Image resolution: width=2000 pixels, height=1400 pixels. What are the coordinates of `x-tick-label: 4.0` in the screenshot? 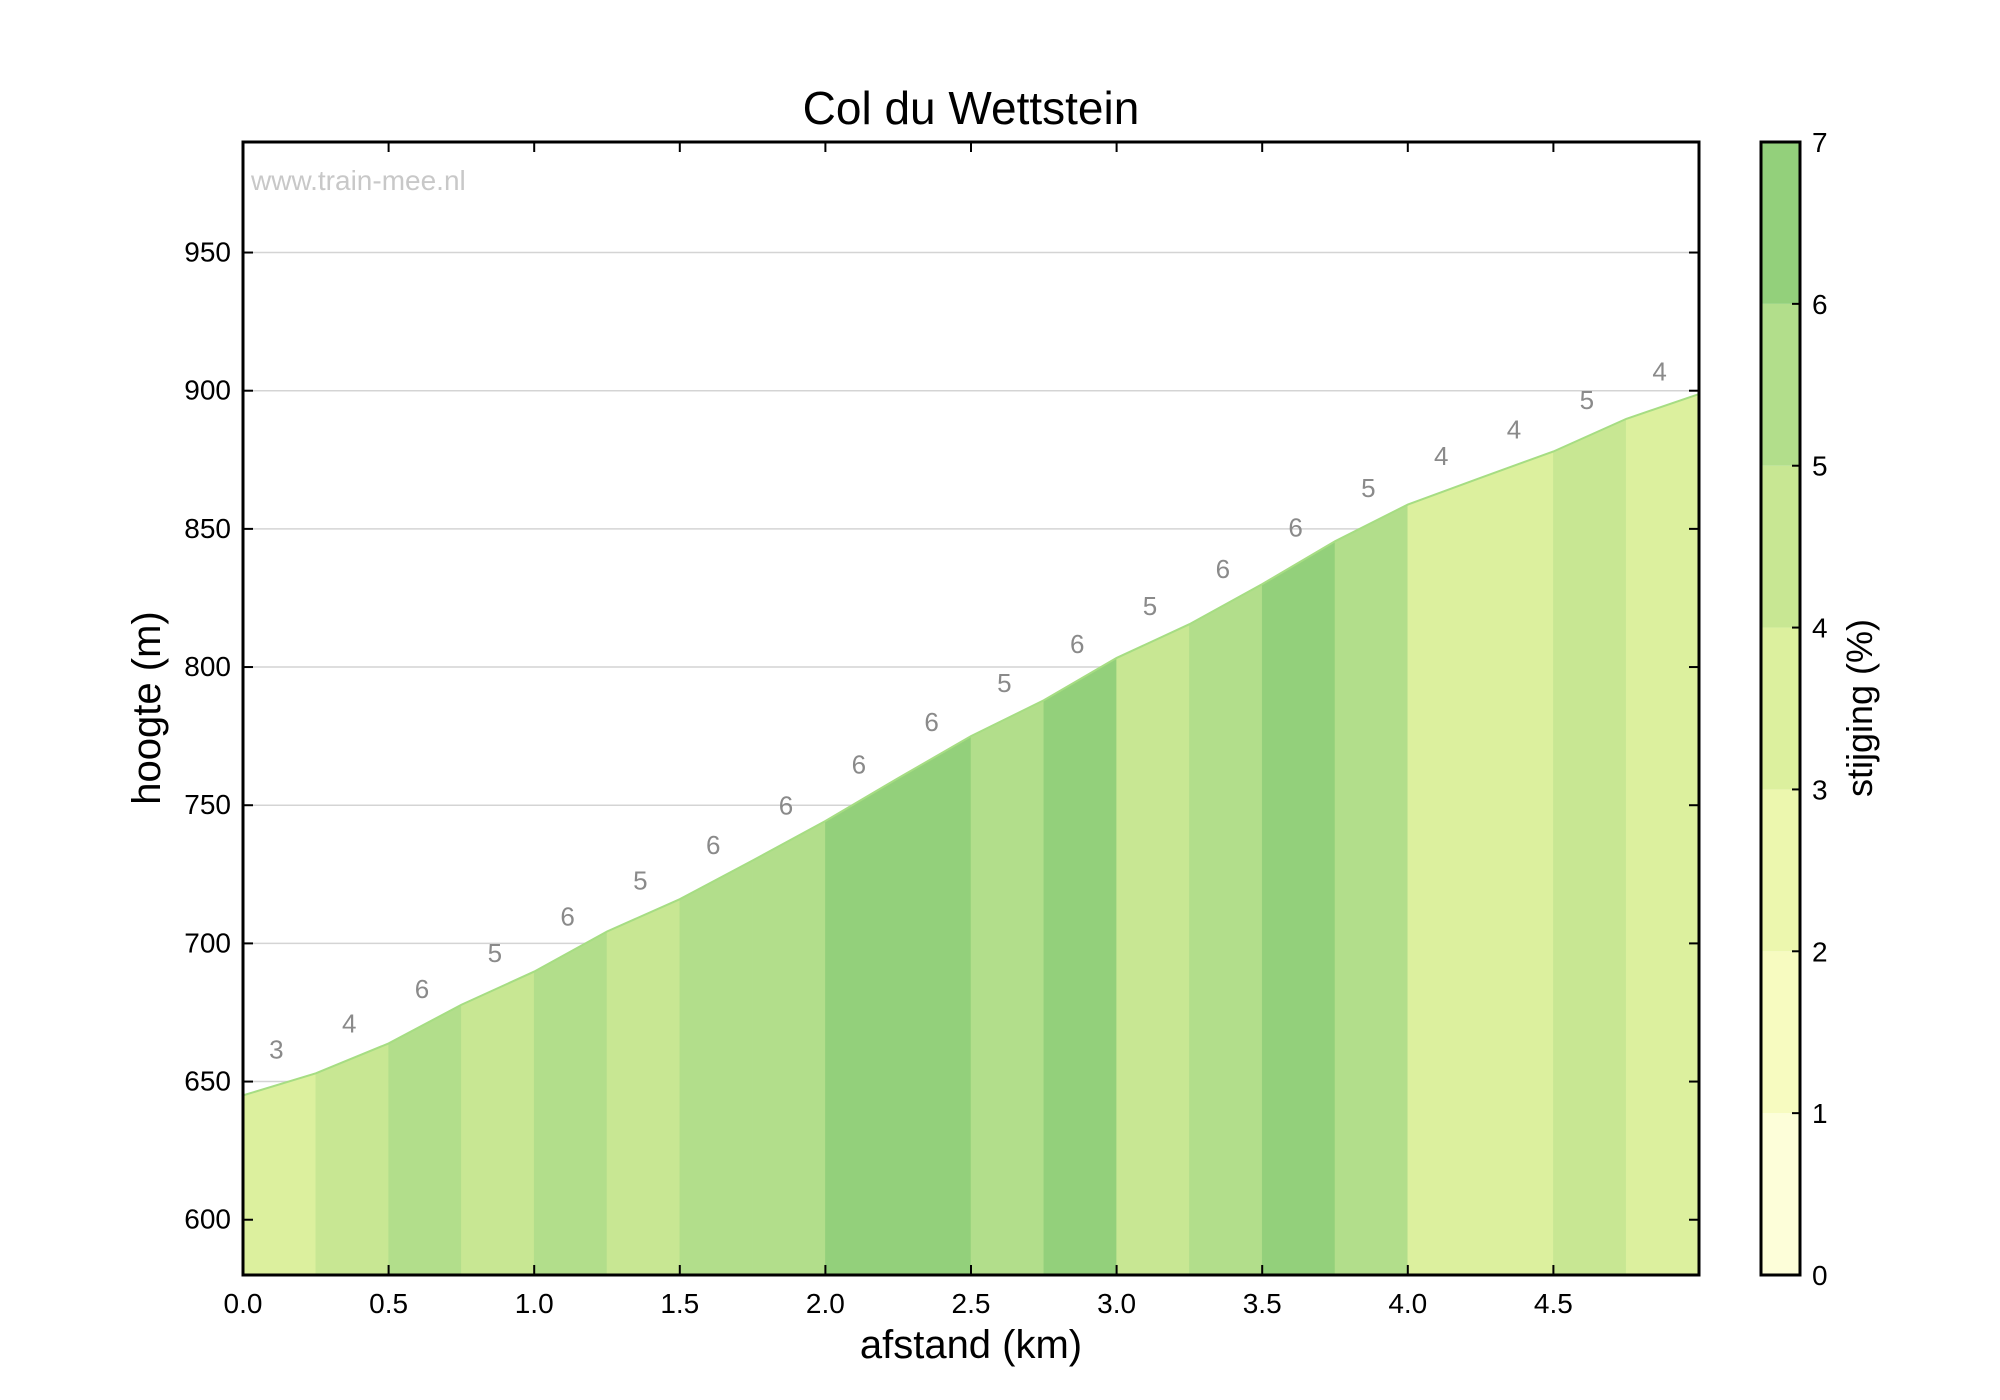 It's located at (1407, 1303).